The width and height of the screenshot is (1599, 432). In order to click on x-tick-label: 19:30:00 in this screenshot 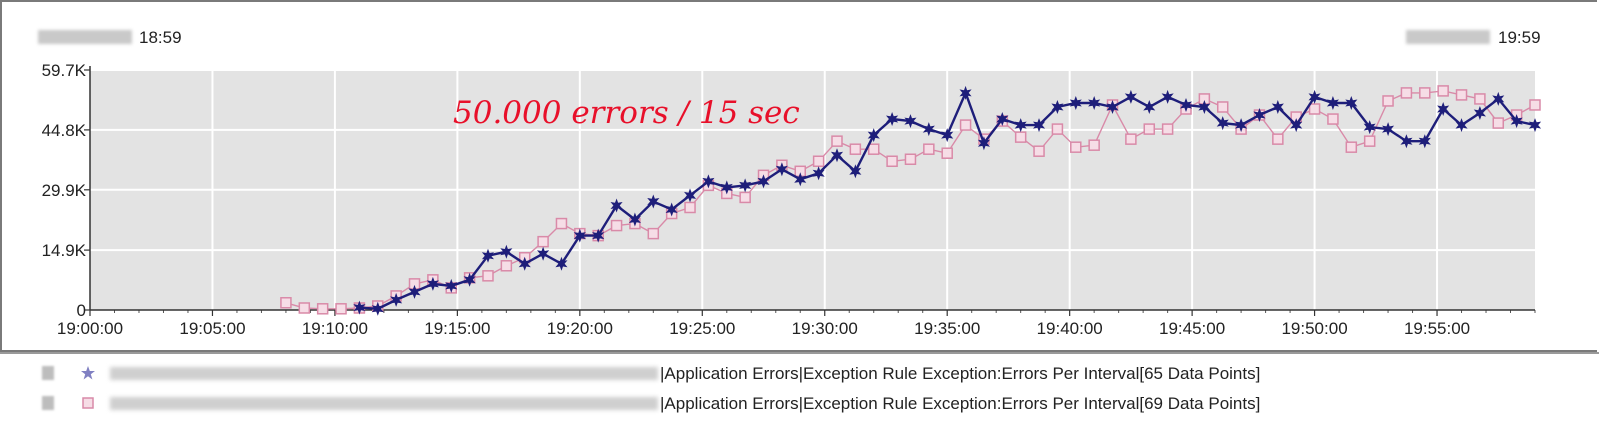, I will do `click(825, 328)`.